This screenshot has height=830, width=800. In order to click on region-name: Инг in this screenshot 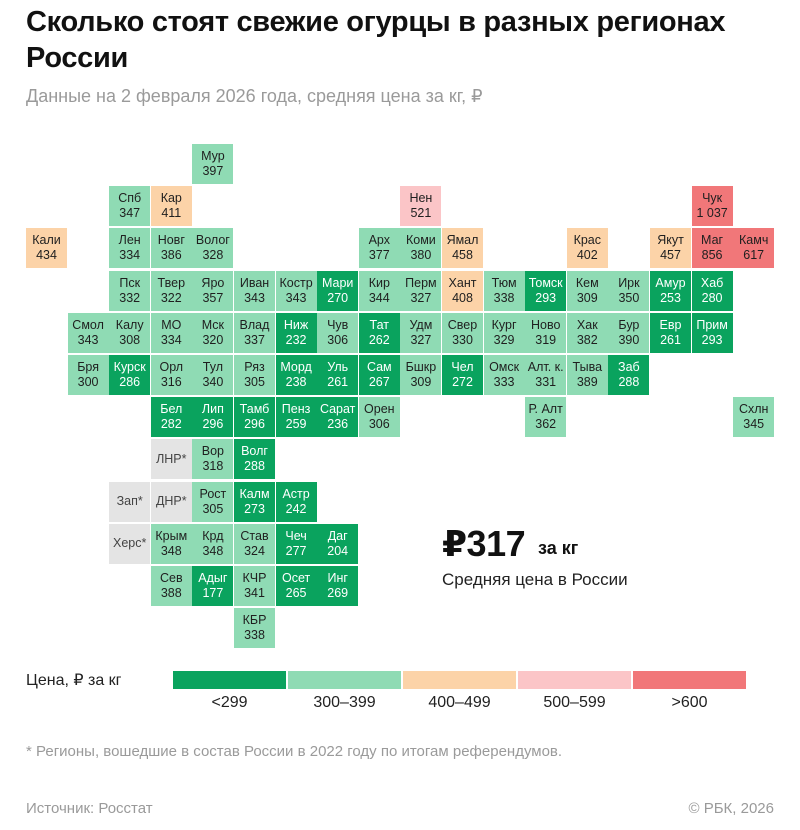, I will do `click(337, 578)`.